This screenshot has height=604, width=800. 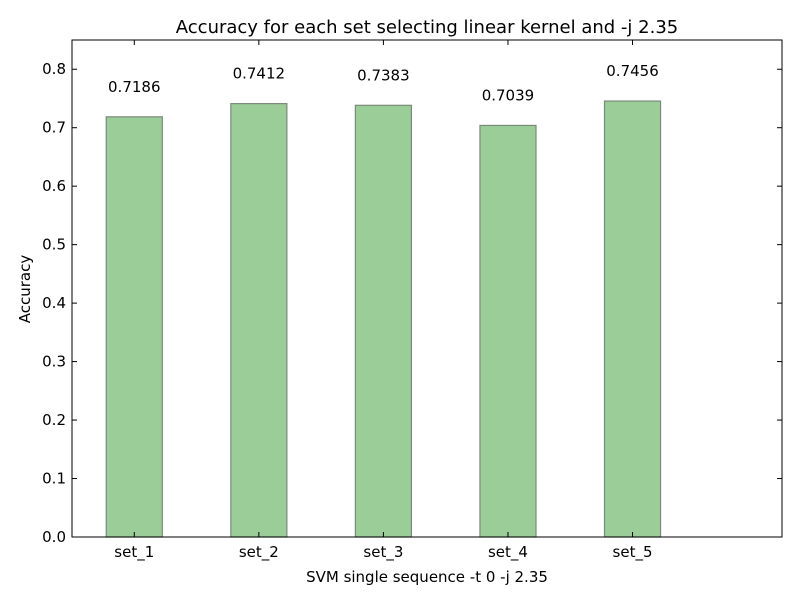 What do you see at coordinates (134, 87) in the screenshot?
I see `data-label-set_1: 0.7186` at bounding box center [134, 87].